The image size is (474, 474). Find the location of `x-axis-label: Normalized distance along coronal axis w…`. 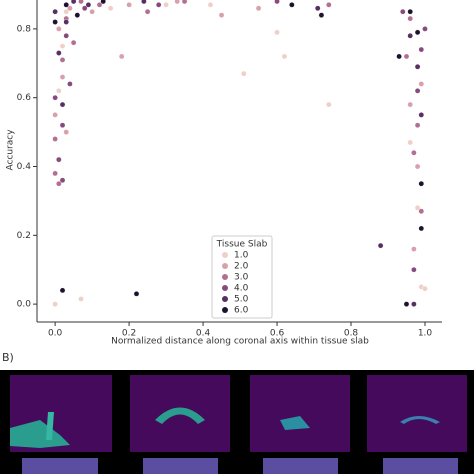

x-axis-label: Normalized distance along coronal axis w… is located at coordinates (240, 342).